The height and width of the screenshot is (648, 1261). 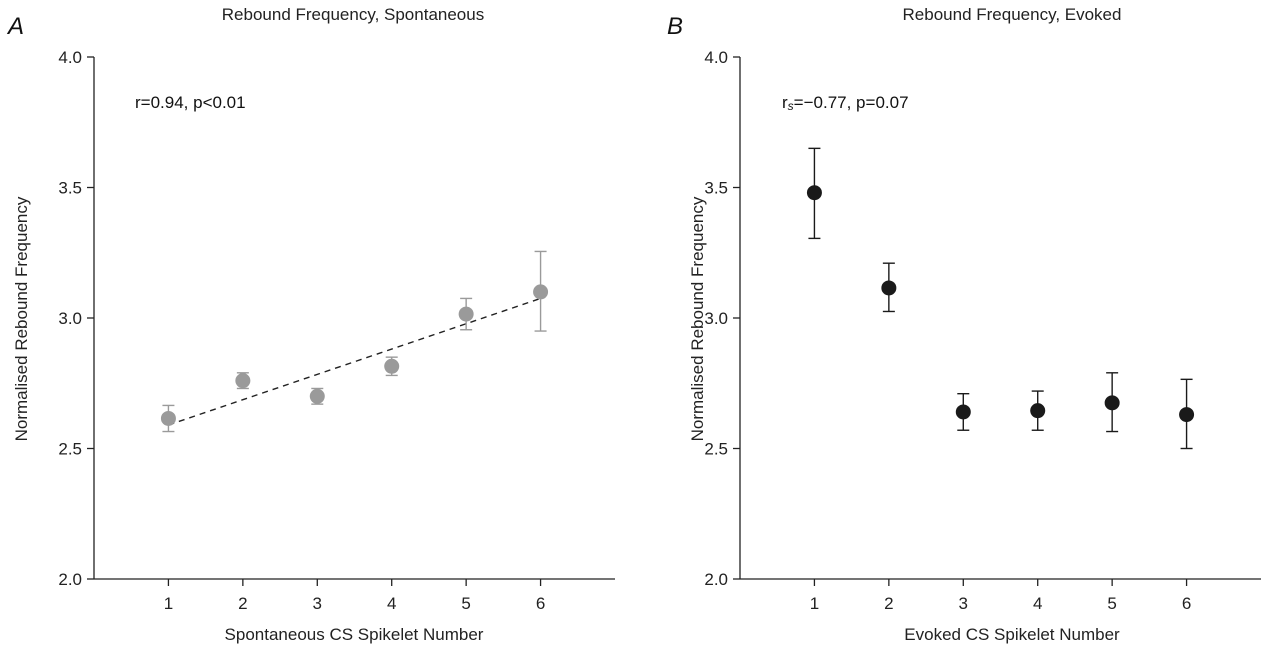 I want to click on panel-b-annotation: rs=−0.77, p=0.07, so click(x=845, y=103).